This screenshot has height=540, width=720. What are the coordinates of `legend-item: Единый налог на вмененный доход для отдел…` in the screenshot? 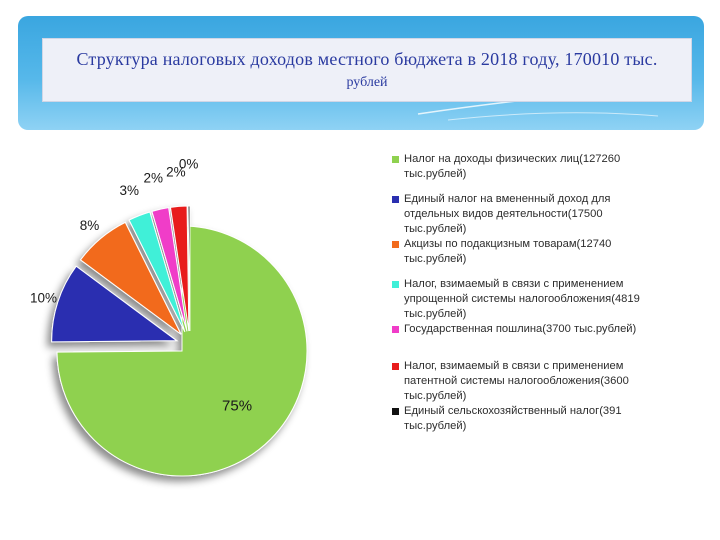 It's located at (537, 214).